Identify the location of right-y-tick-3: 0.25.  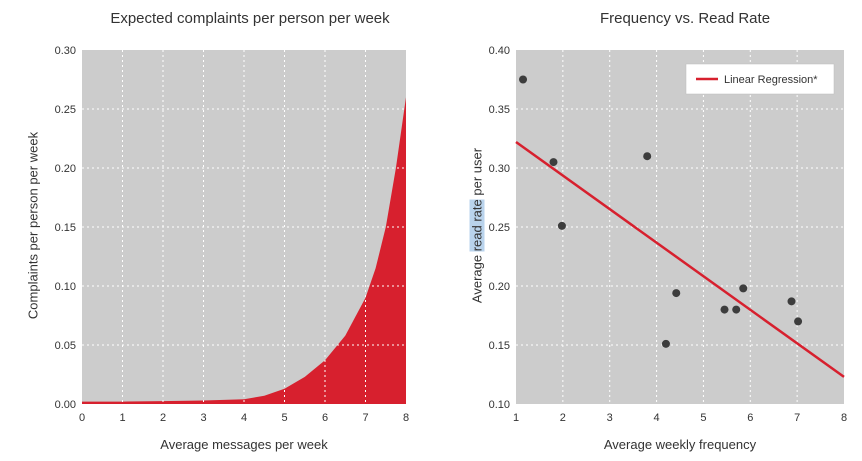
(499, 228).